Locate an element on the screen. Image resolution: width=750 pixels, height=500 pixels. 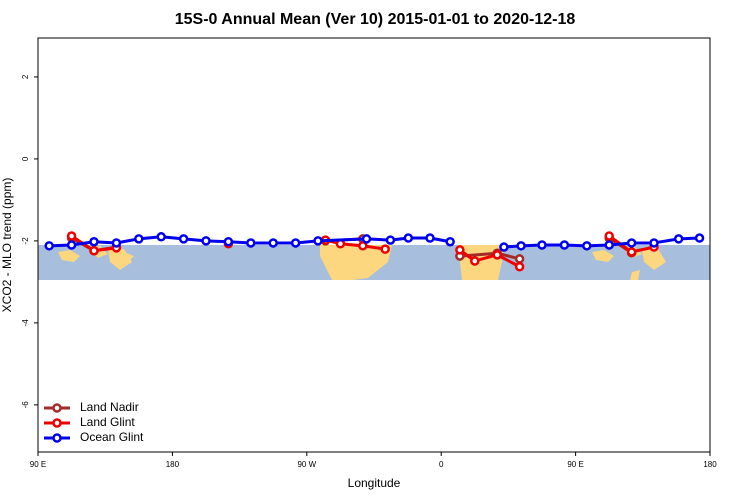
x-axis-label: Longitude is located at coordinates (374, 483).